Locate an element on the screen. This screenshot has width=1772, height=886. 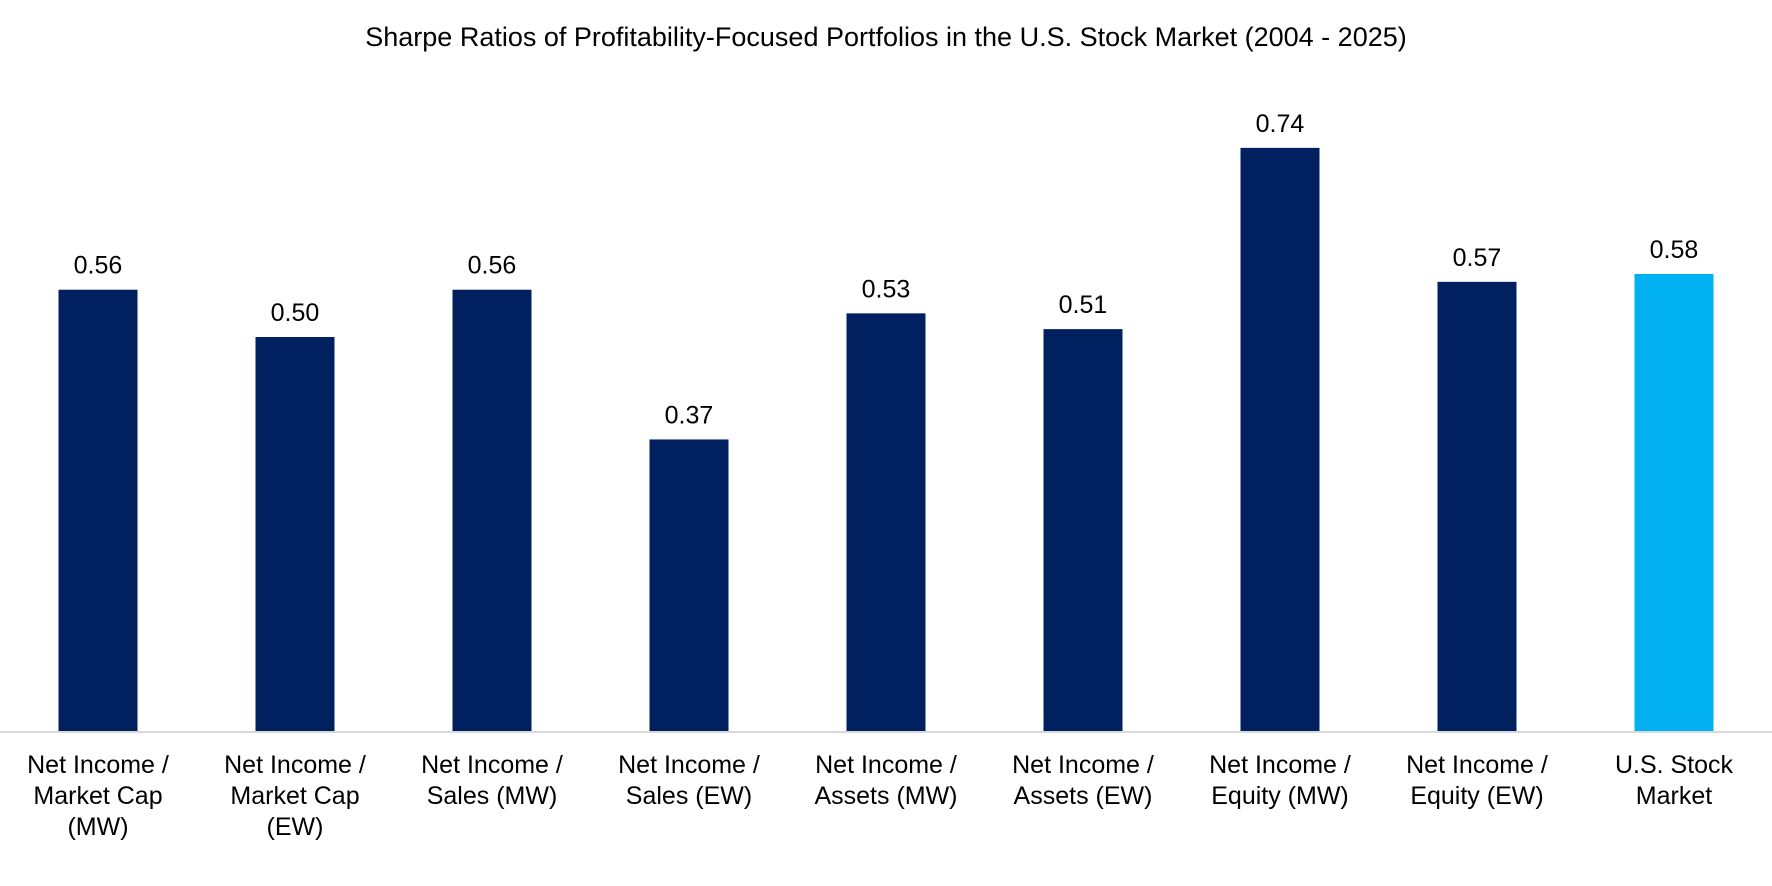
data-label: 0.37 is located at coordinates (689, 415).